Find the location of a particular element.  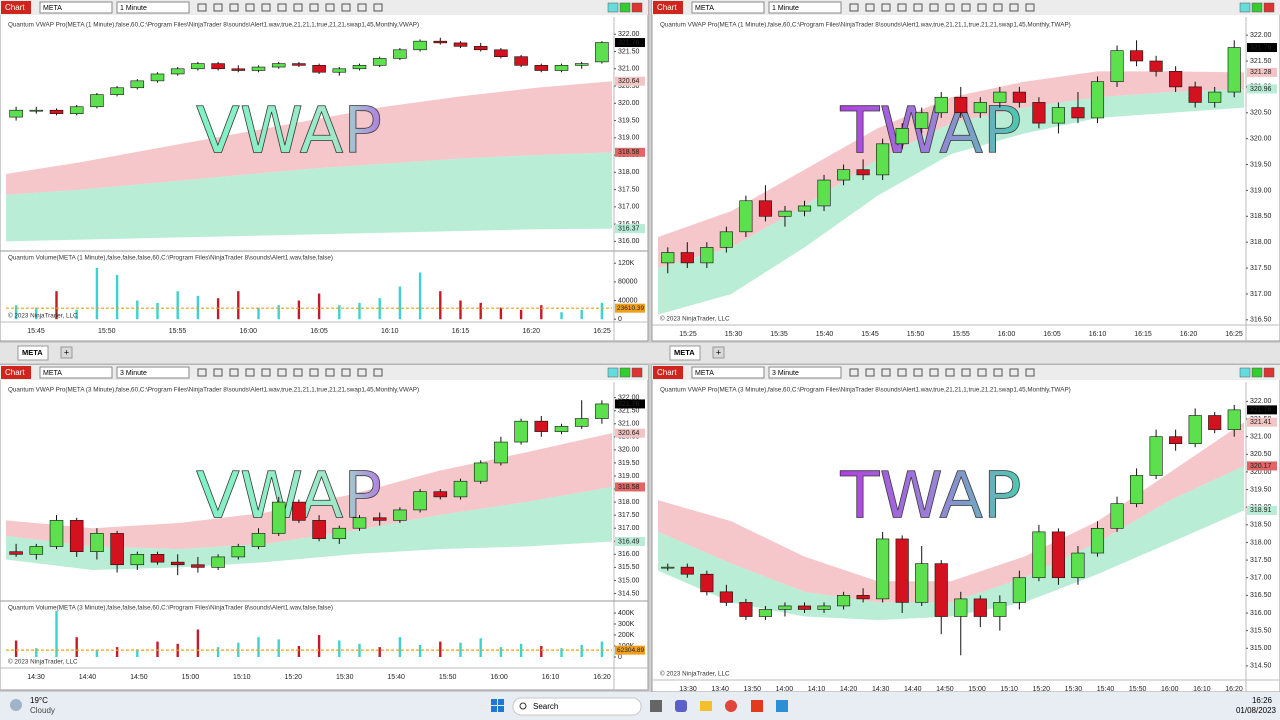

ninjatrader-icon is located at coordinates (757, 706).